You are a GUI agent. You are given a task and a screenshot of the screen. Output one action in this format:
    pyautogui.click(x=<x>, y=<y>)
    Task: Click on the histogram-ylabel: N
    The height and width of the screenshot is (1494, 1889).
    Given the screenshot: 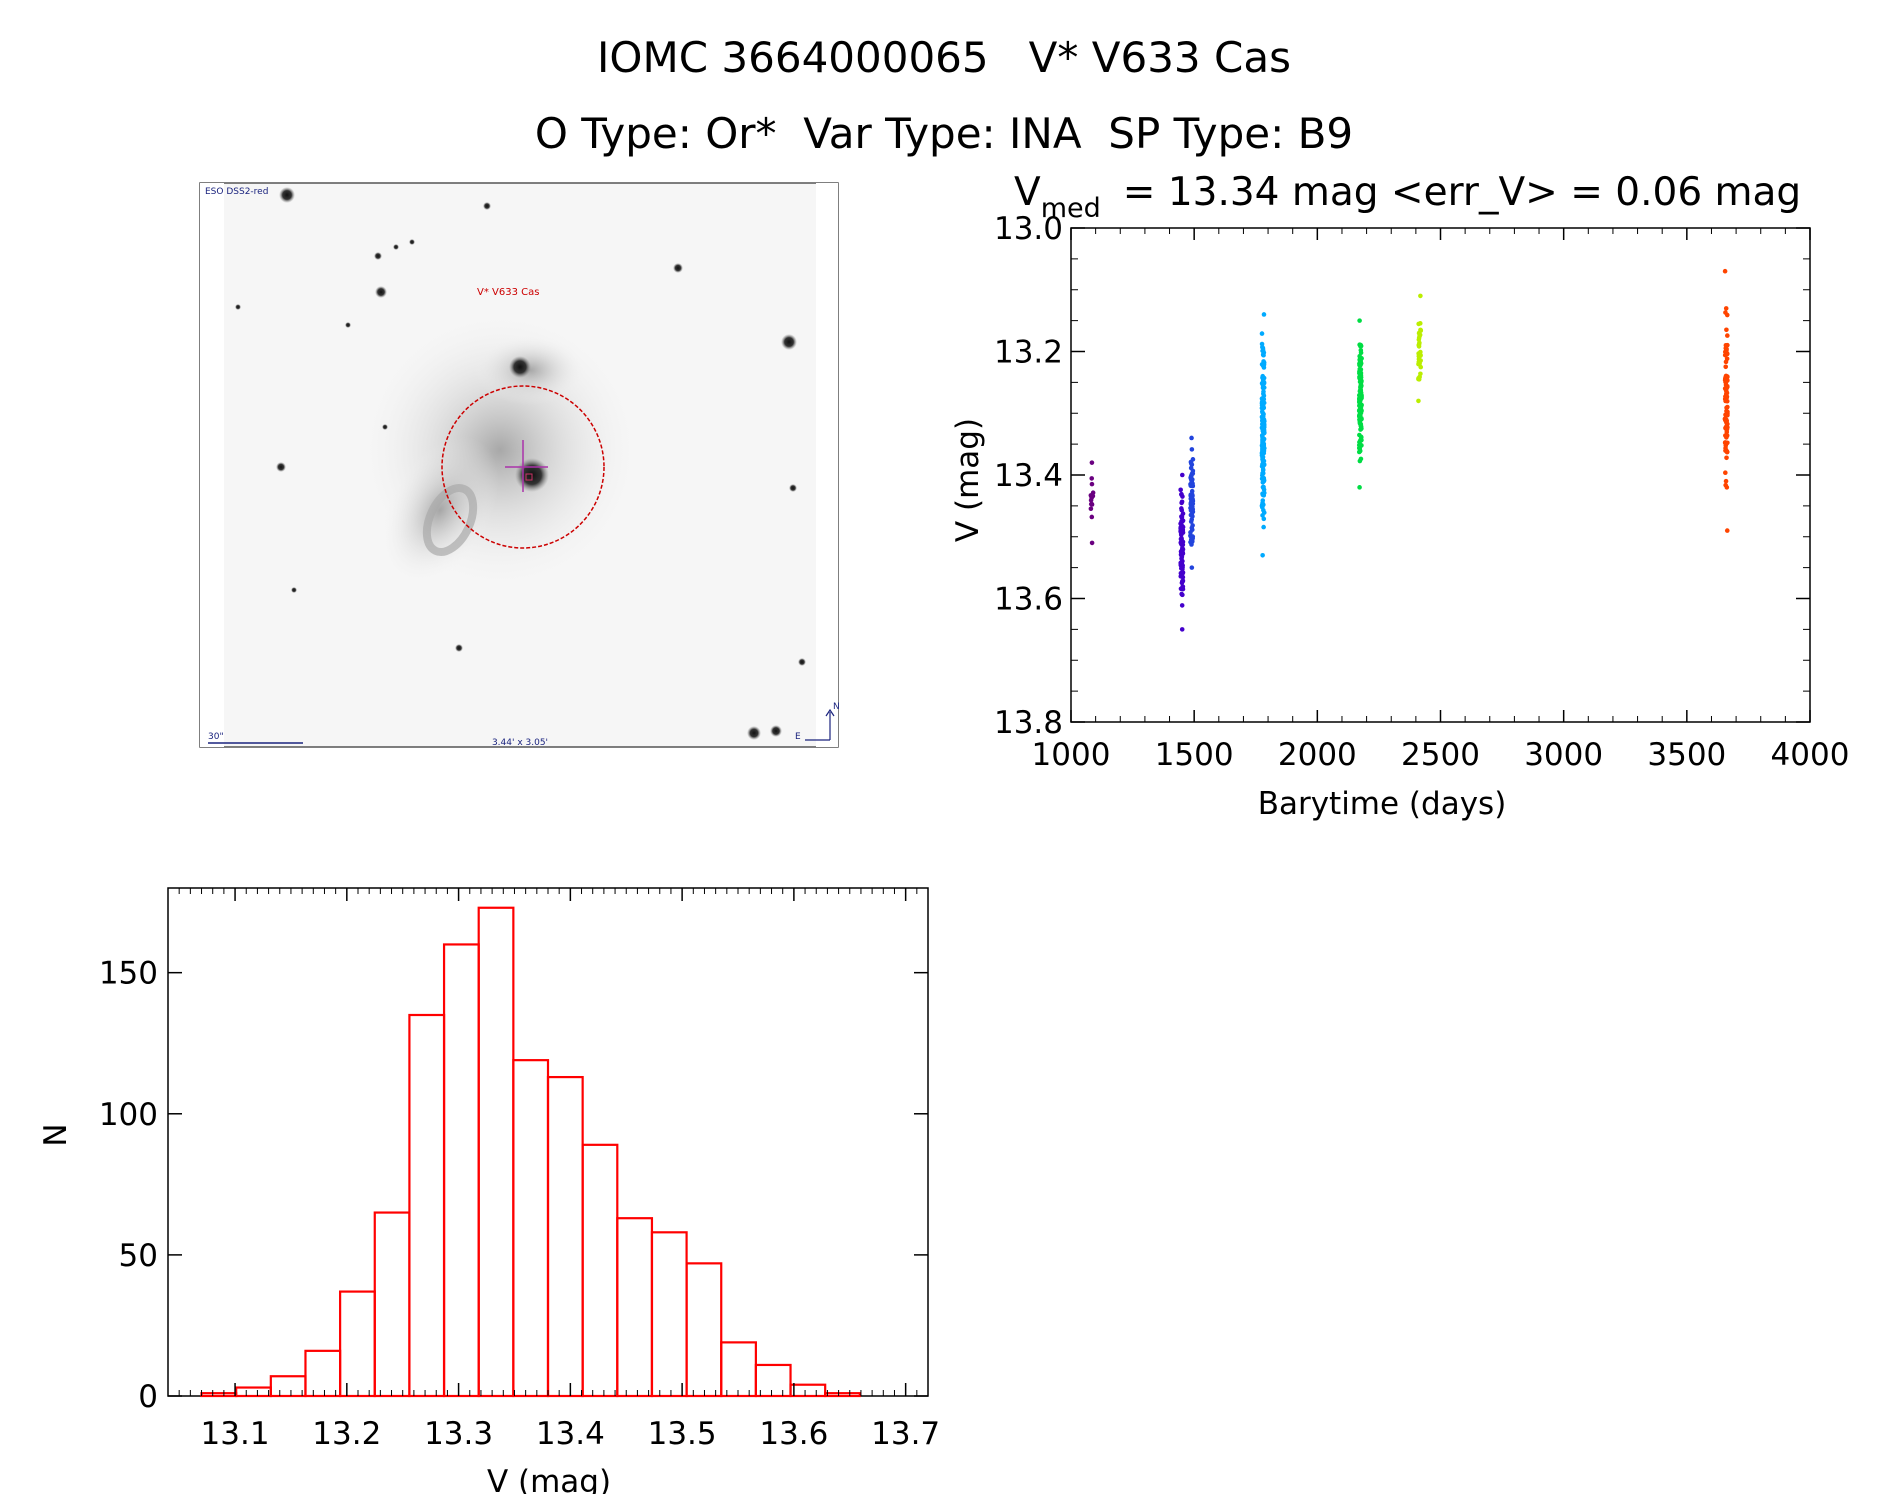 What is the action you would take?
    pyautogui.click(x=56, y=1134)
    